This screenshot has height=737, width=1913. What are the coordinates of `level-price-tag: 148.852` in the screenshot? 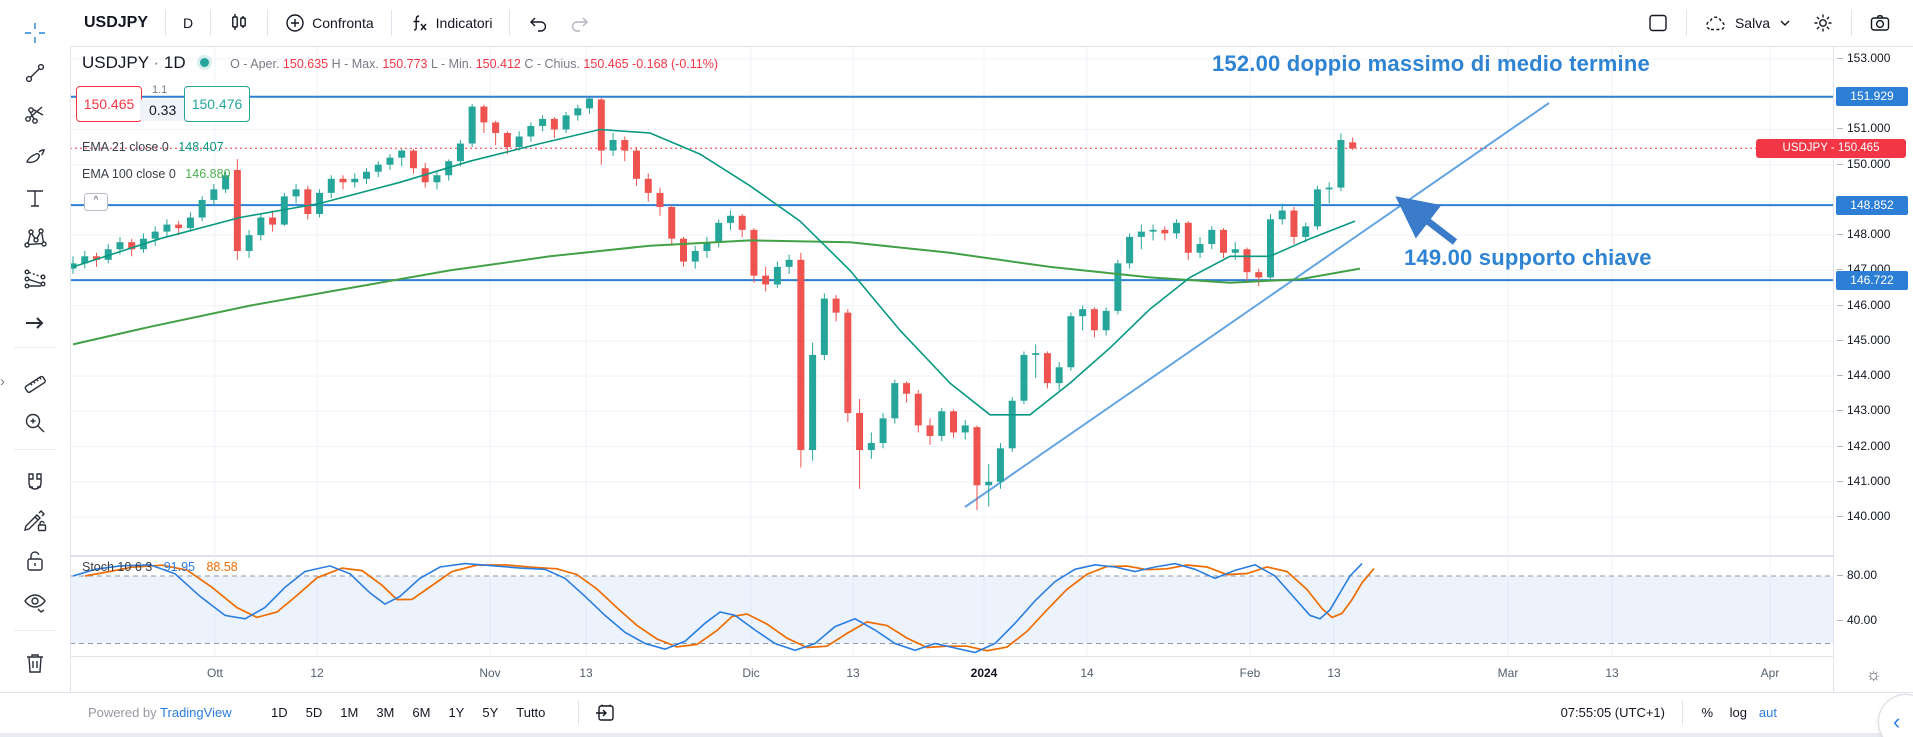 It's located at (1872, 205).